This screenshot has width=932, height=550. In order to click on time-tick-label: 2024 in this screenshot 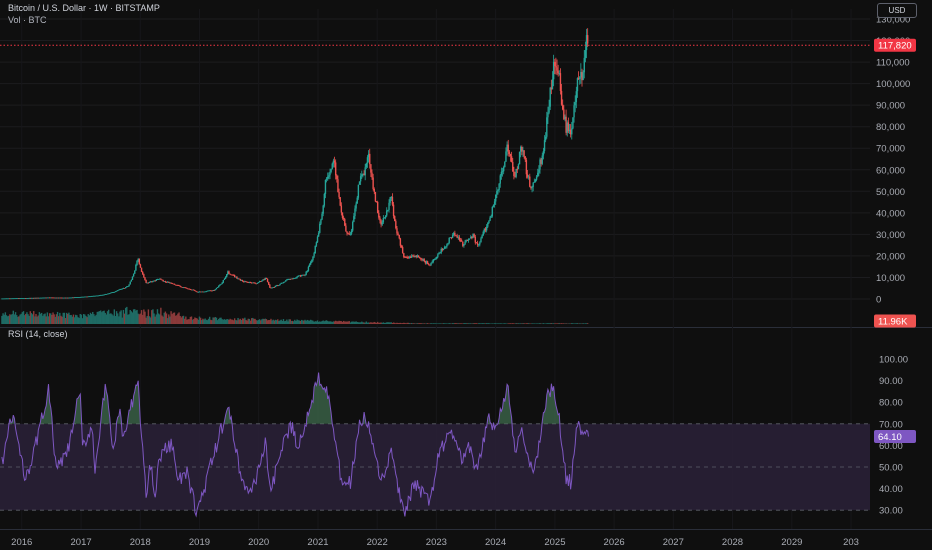, I will do `click(495, 542)`.